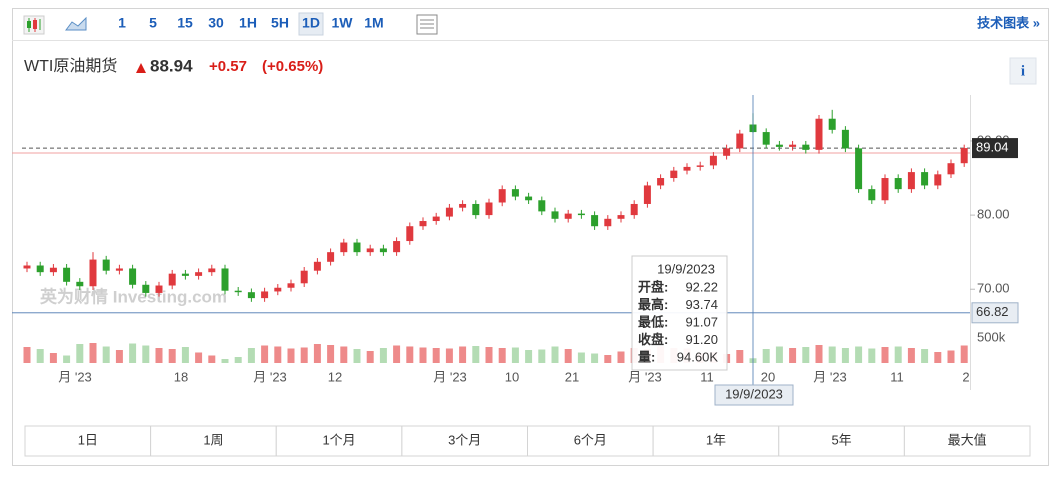  What do you see at coordinates (335, 376) in the screenshot?
I see `x-tick-label: 12` at bounding box center [335, 376].